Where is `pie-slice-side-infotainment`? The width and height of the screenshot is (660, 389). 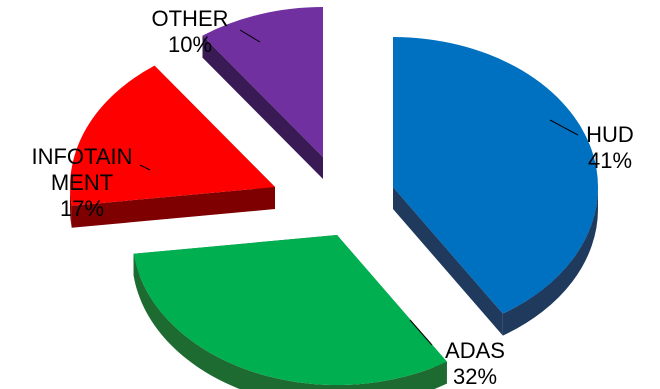
pie-slice-side-infotainment is located at coordinates (71, 207).